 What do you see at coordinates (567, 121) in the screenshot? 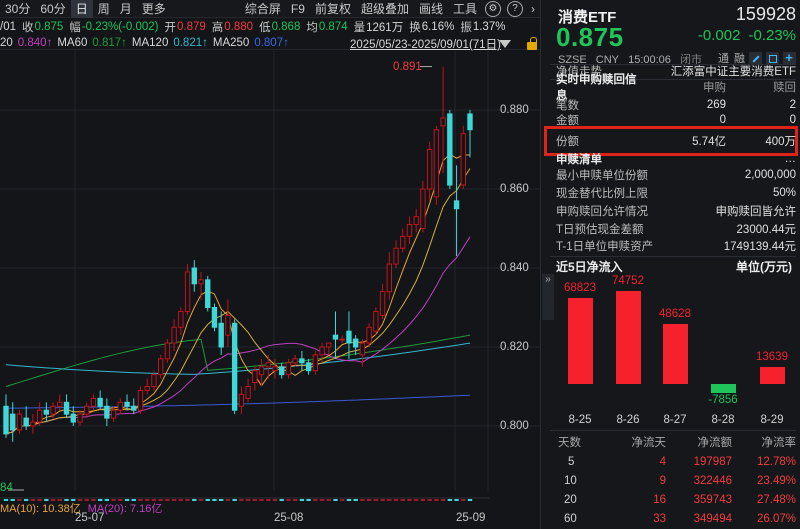
I see `row-label: 金额` at bounding box center [567, 121].